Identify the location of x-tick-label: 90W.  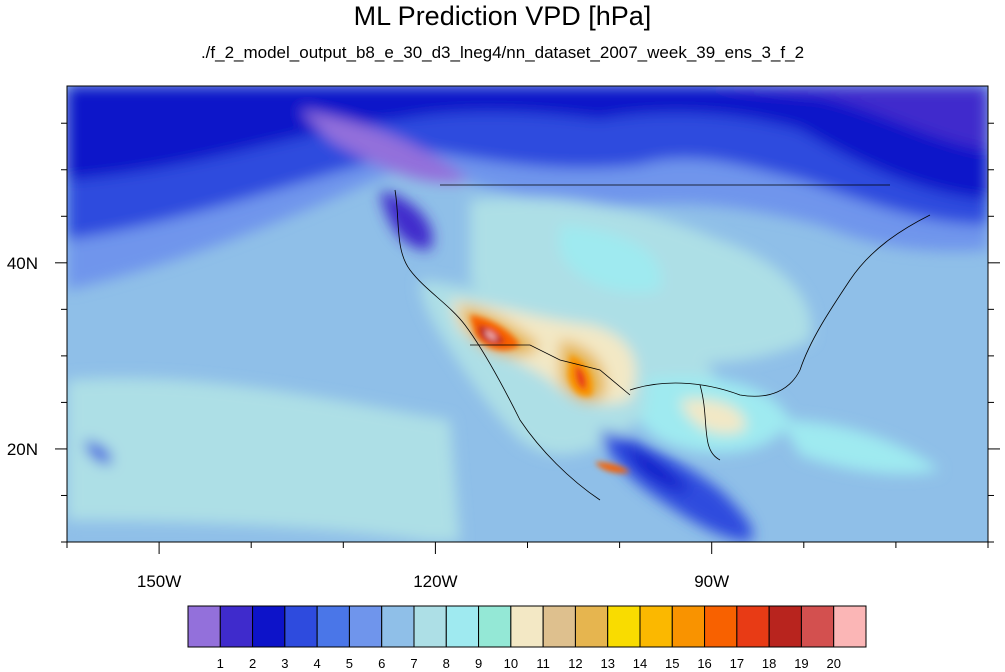
(711, 581).